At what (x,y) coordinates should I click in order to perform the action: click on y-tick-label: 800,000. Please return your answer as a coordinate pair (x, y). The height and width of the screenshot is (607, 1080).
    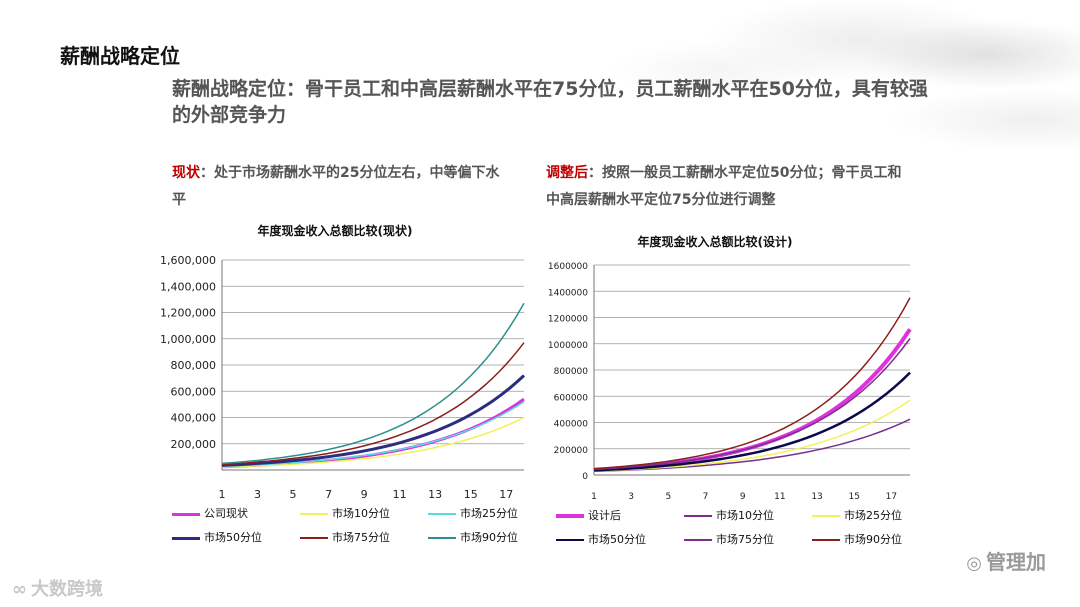
    Looking at the image, I should click on (194, 365).